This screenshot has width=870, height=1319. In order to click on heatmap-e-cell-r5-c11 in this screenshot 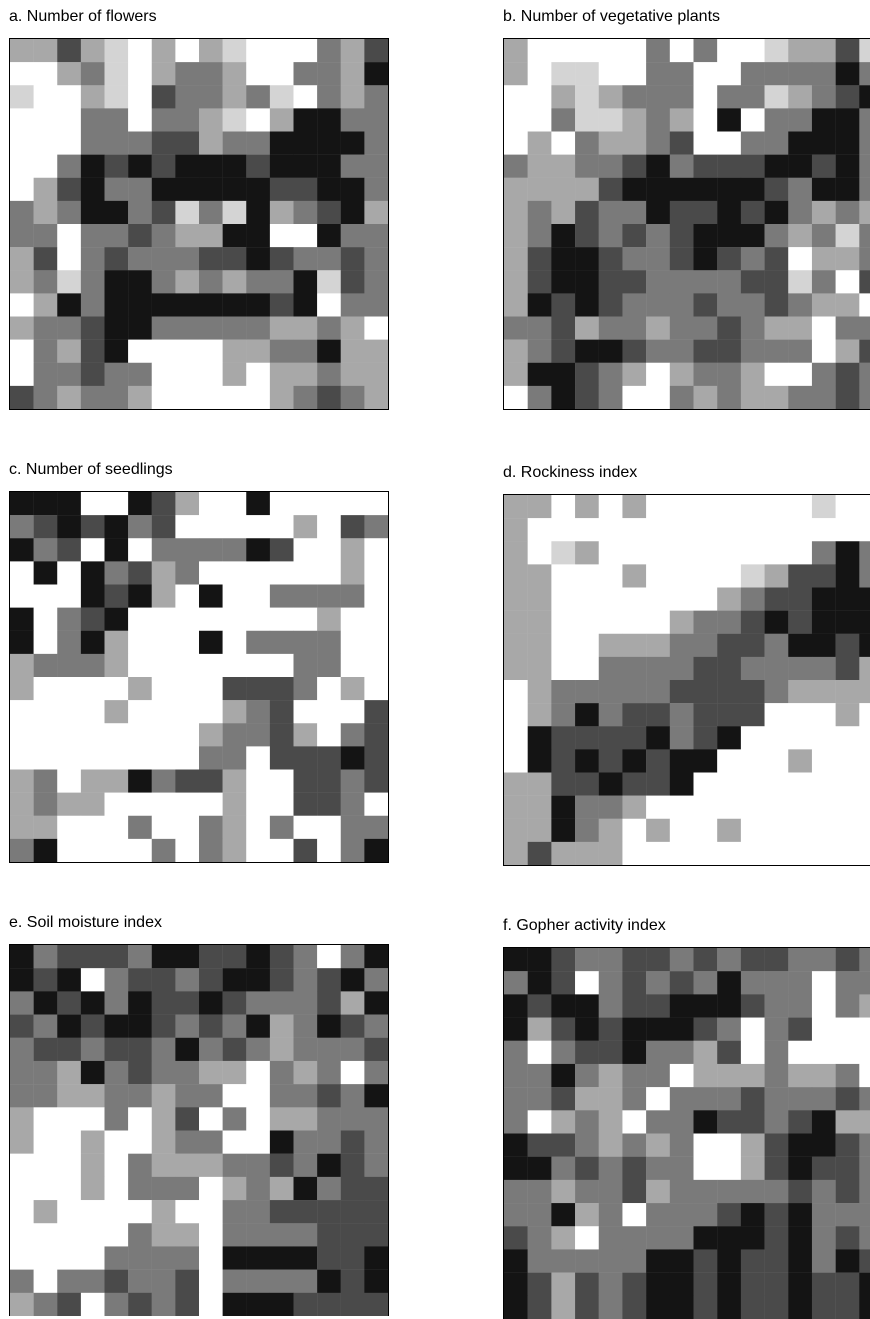, I will do `click(281, 1072)`.